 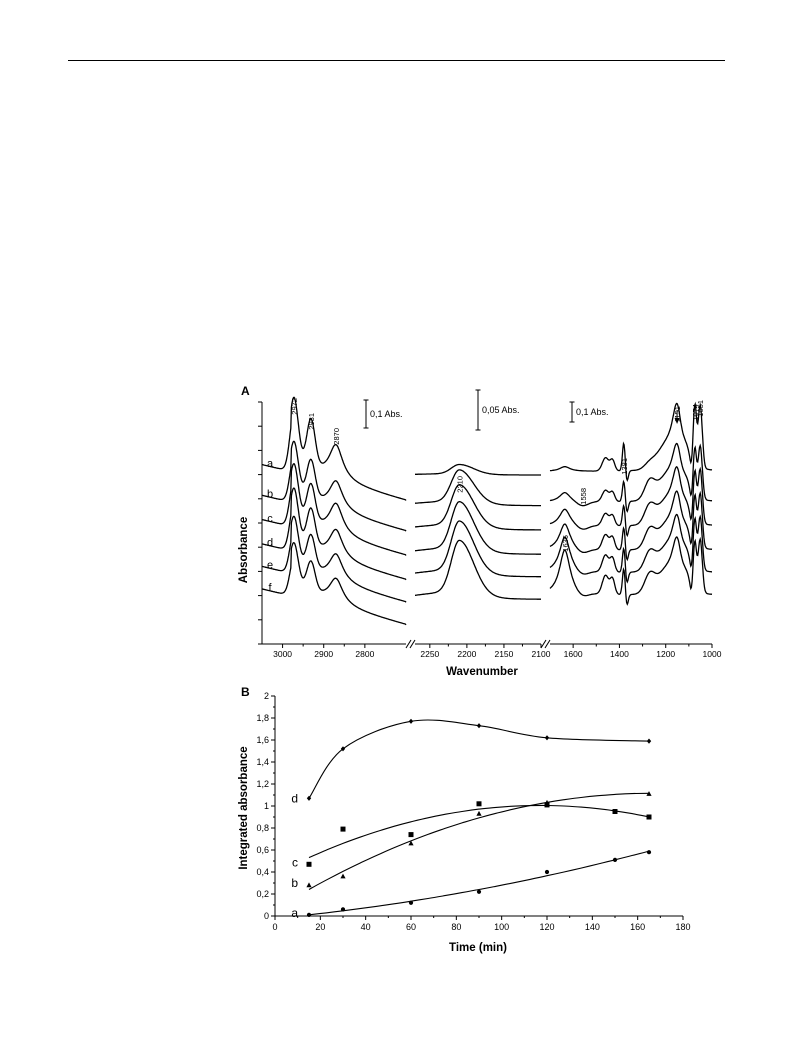 I want to click on panel-b-x-tick-label: 120, so click(x=546, y=927).